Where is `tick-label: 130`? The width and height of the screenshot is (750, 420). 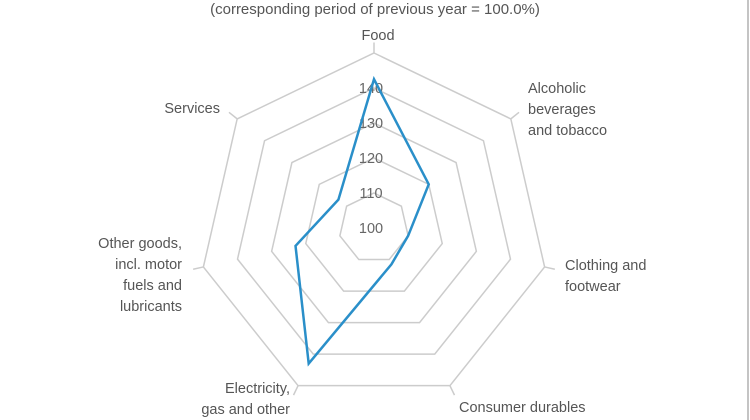 tick-label: 130 is located at coordinates (371, 124).